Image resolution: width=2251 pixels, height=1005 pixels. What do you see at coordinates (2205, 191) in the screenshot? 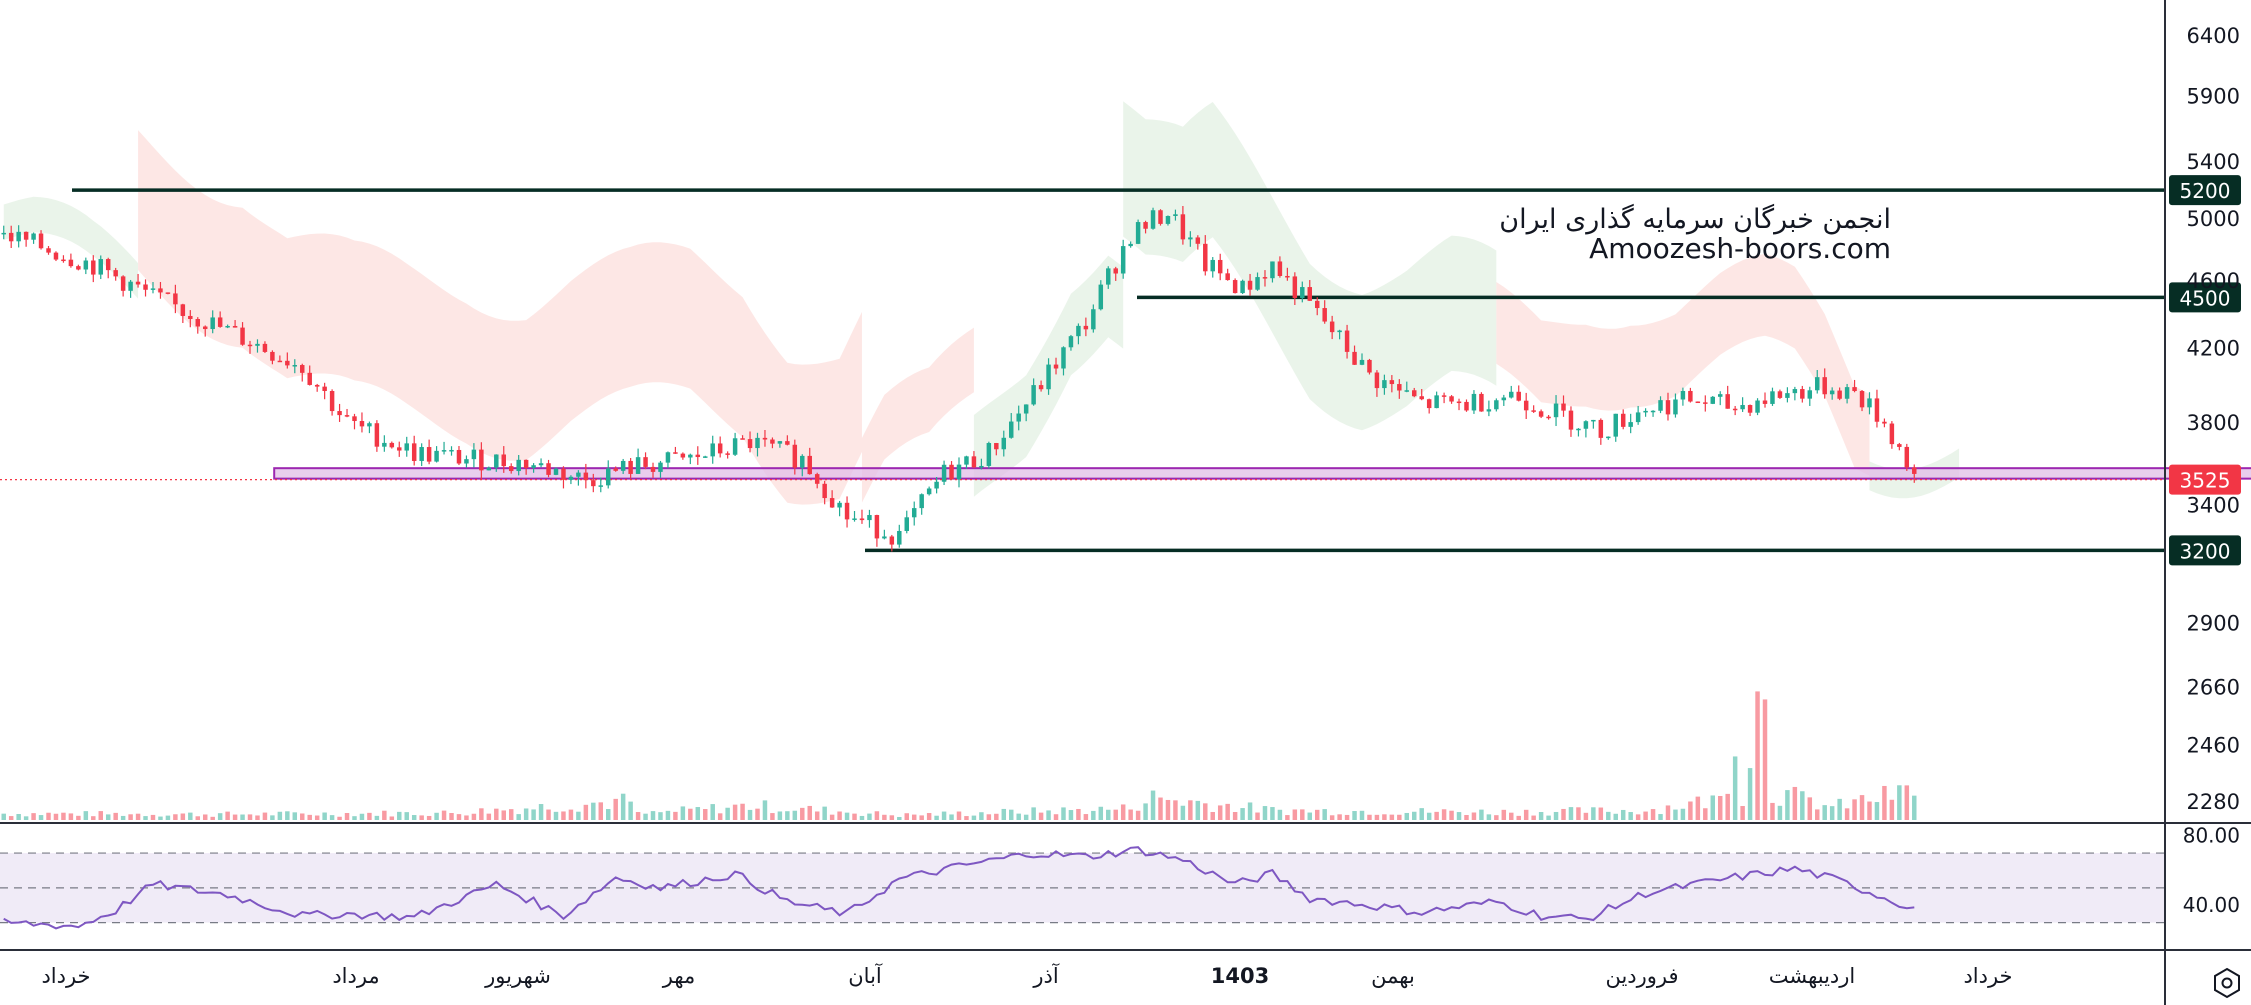
I see `level-label-5200: 5200` at bounding box center [2205, 191].